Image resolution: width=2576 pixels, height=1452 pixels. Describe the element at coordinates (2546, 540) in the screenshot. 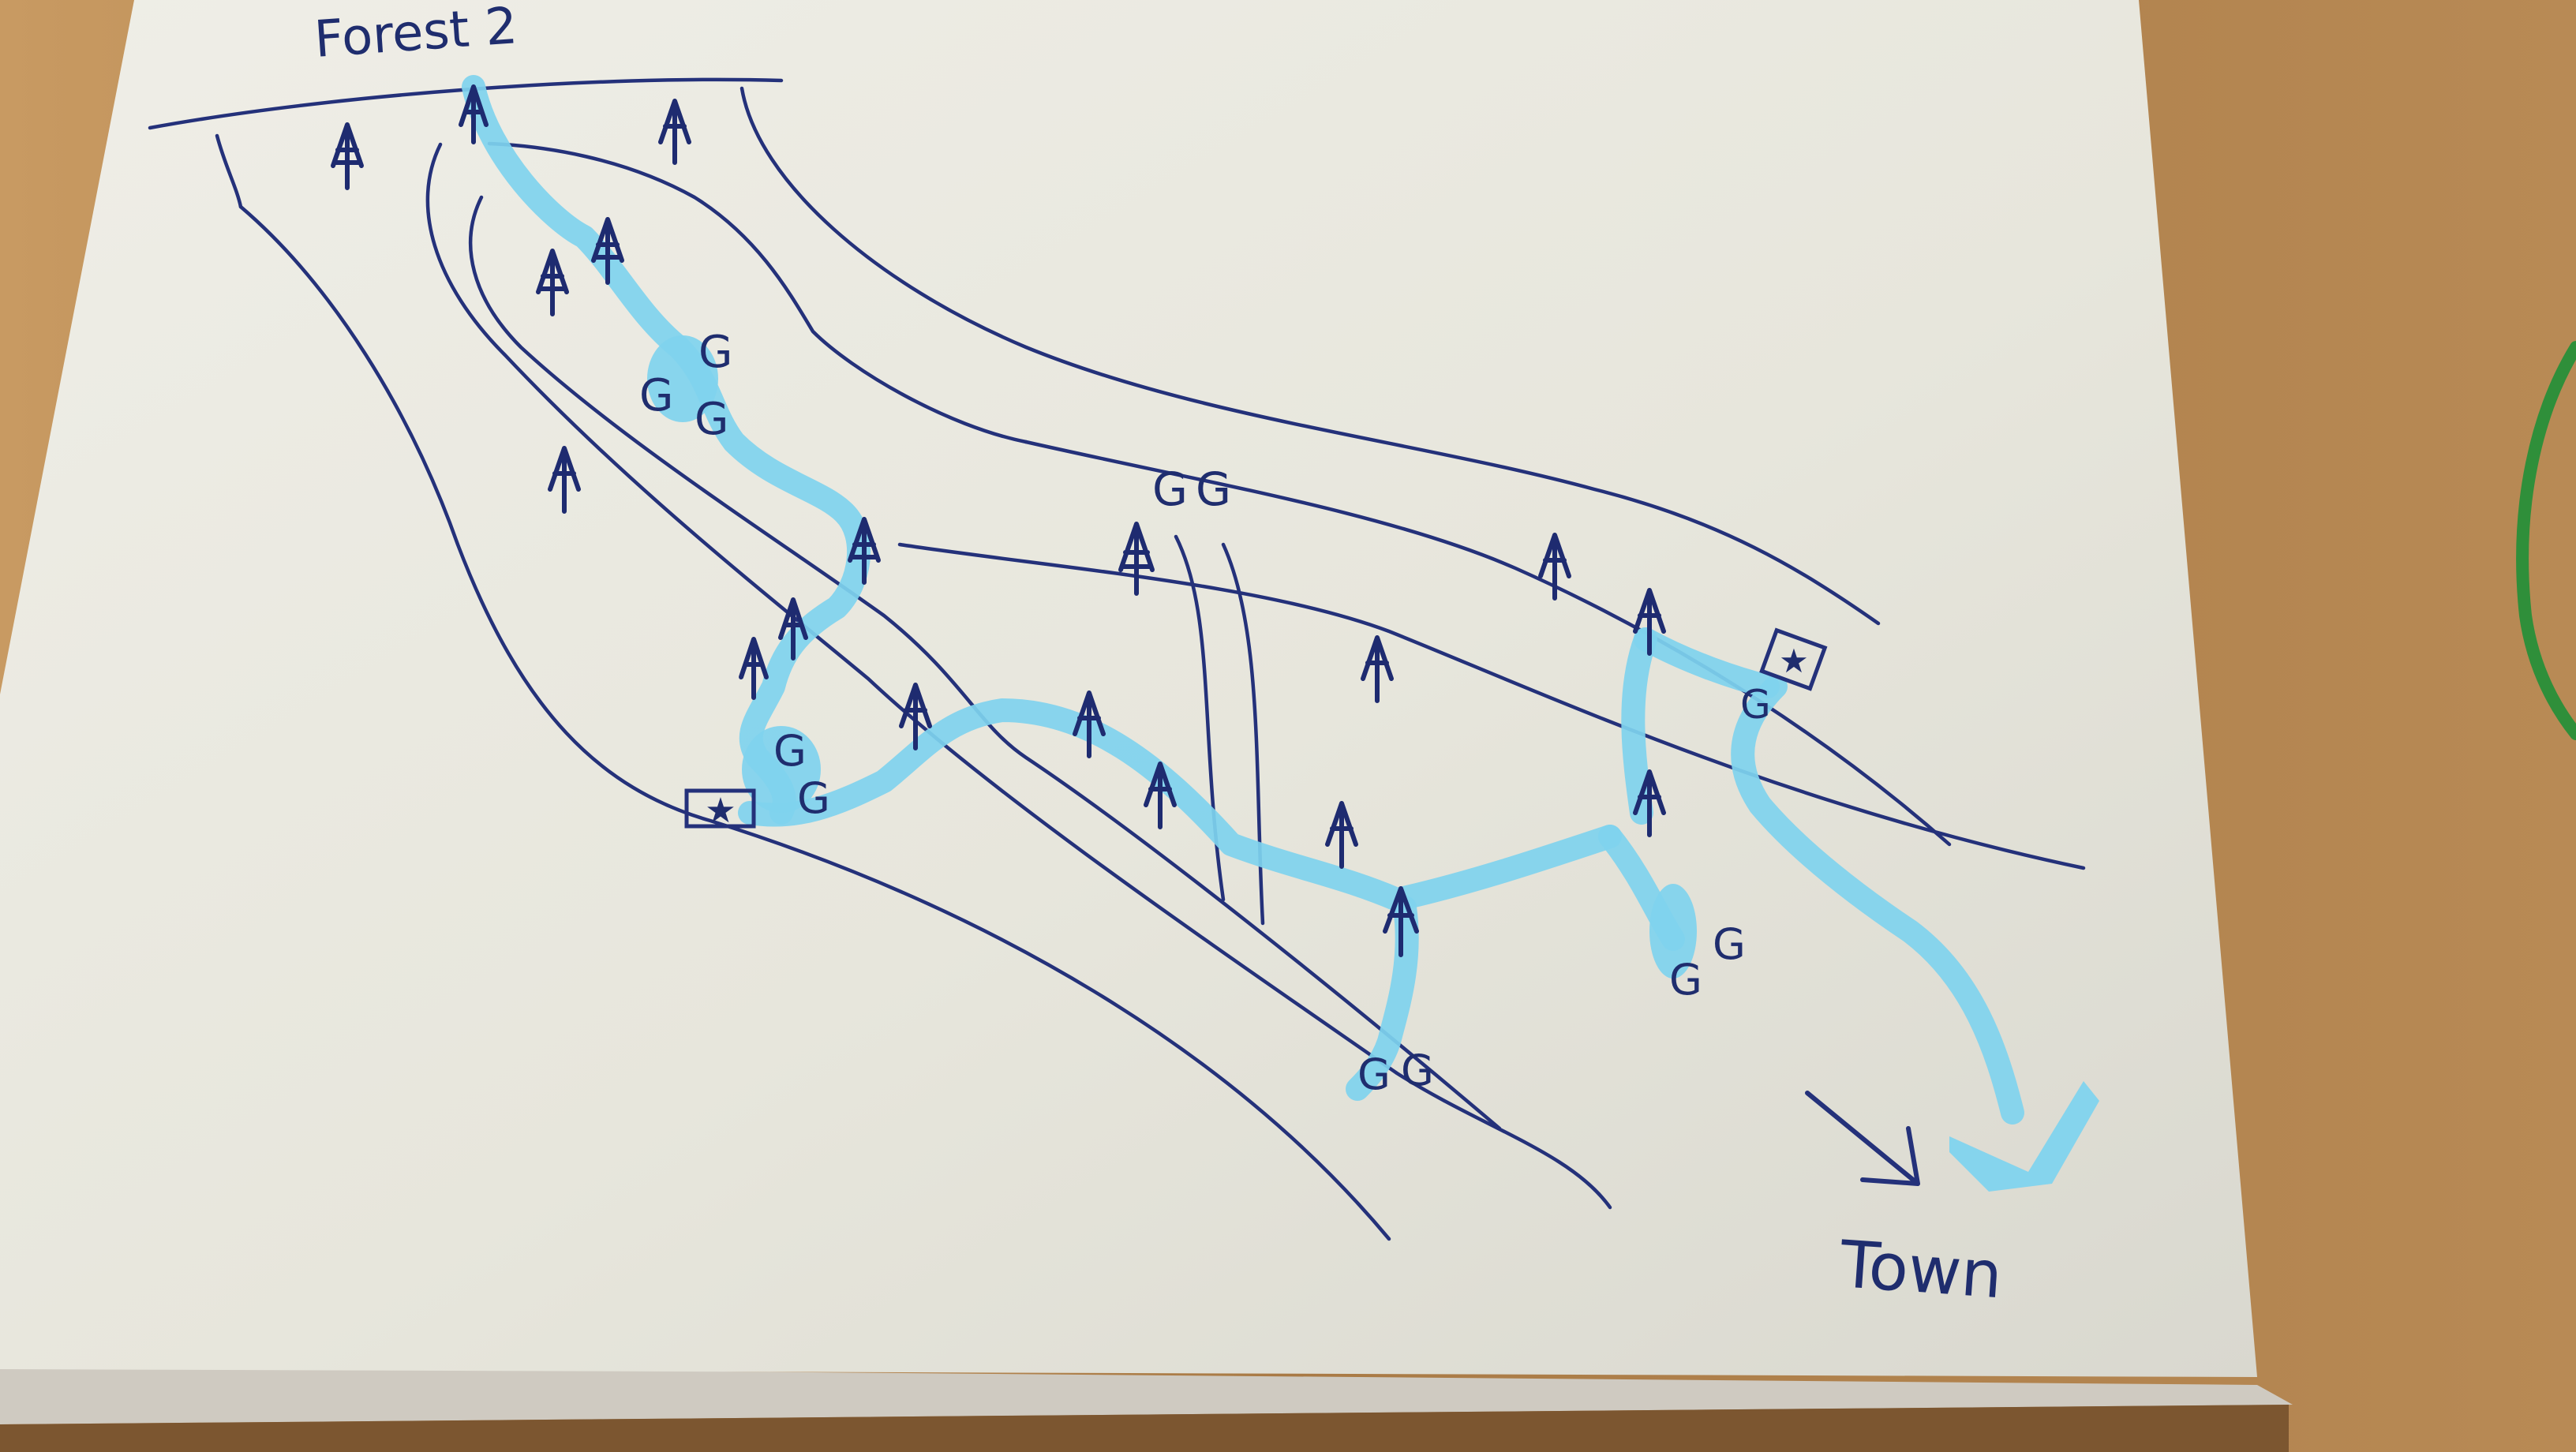

I see `green-cable` at that location.